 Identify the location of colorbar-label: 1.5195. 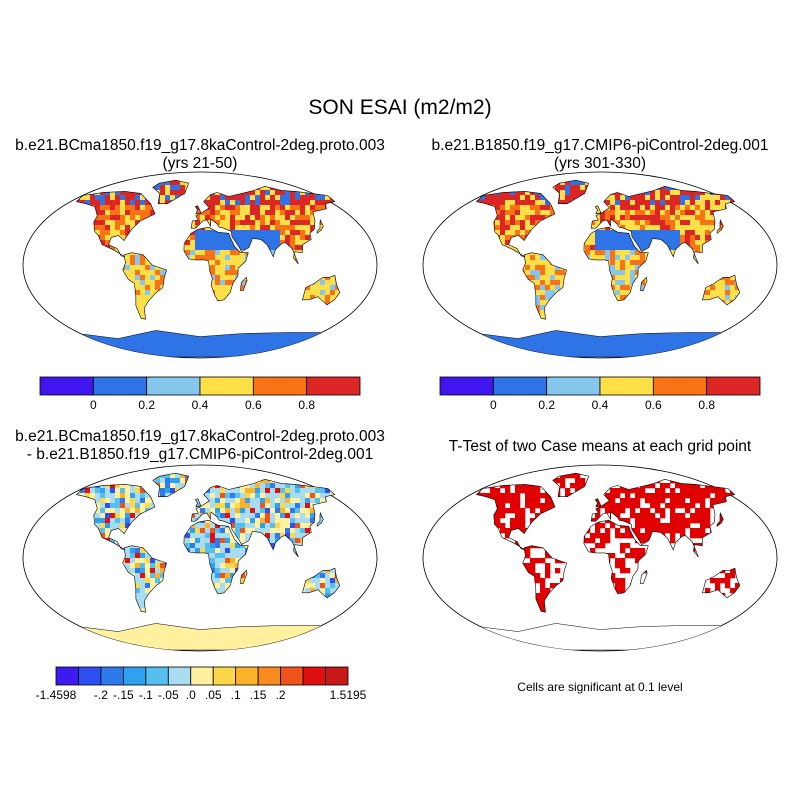
(348, 695).